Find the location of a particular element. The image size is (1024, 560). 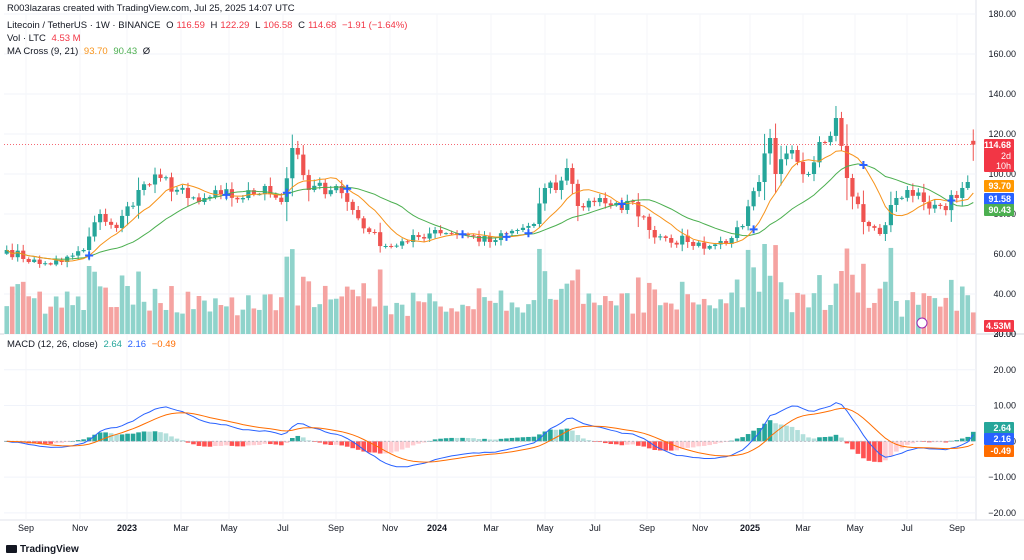

ohlc-open: 116.59 is located at coordinates (190, 25).